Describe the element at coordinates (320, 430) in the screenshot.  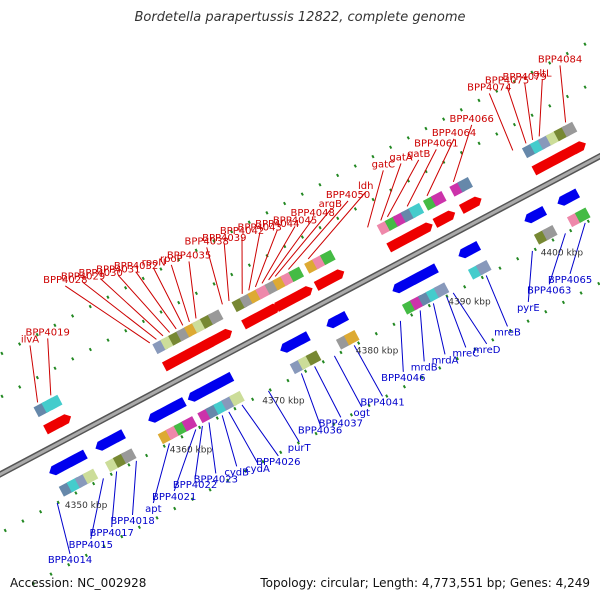
I see `gene-label-bottom: BPP4036` at that location.